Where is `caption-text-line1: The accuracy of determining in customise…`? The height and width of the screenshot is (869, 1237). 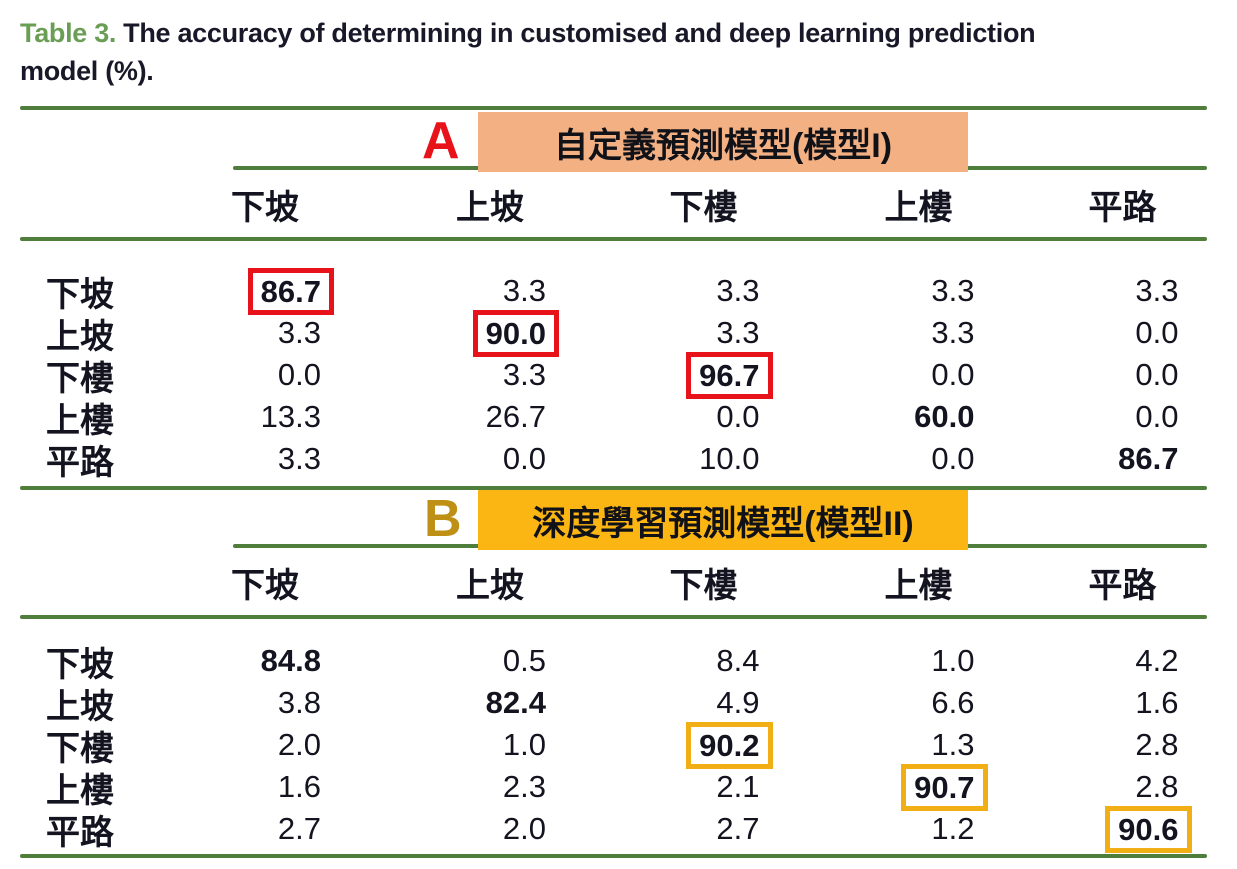
caption-text-line1: The accuracy of determining in customise… is located at coordinates (579, 33).